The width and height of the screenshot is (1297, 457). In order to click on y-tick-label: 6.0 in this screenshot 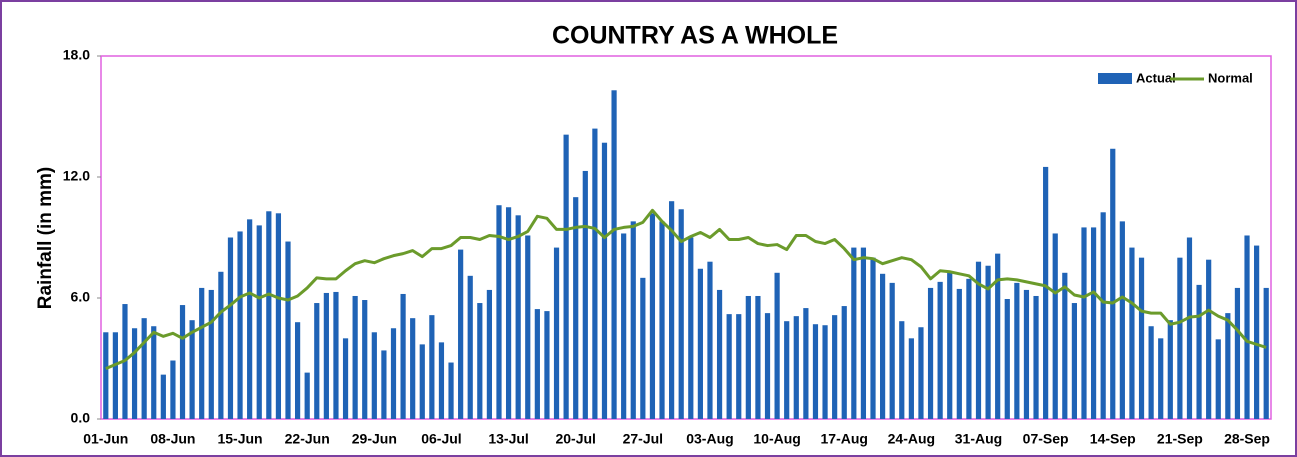, I will do `click(81, 297)`.